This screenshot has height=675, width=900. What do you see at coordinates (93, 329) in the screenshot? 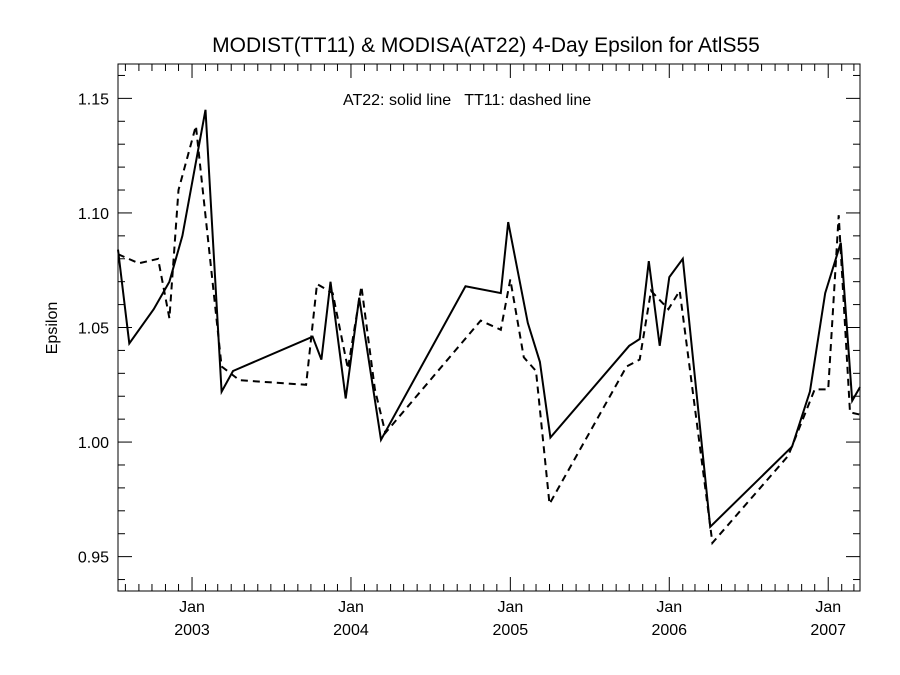
I see `y-tick-label: 1.05` at bounding box center [93, 329].